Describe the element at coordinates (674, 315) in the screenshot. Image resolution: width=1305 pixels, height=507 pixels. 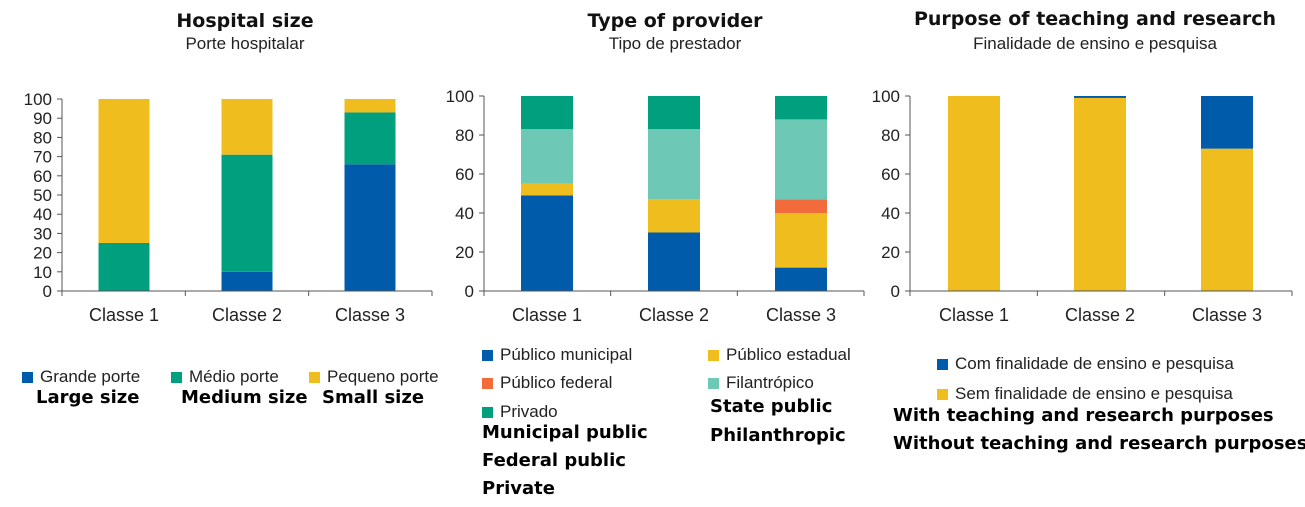
I see `chart2-x-tick-label-classe-2: Classe 2` at that location.